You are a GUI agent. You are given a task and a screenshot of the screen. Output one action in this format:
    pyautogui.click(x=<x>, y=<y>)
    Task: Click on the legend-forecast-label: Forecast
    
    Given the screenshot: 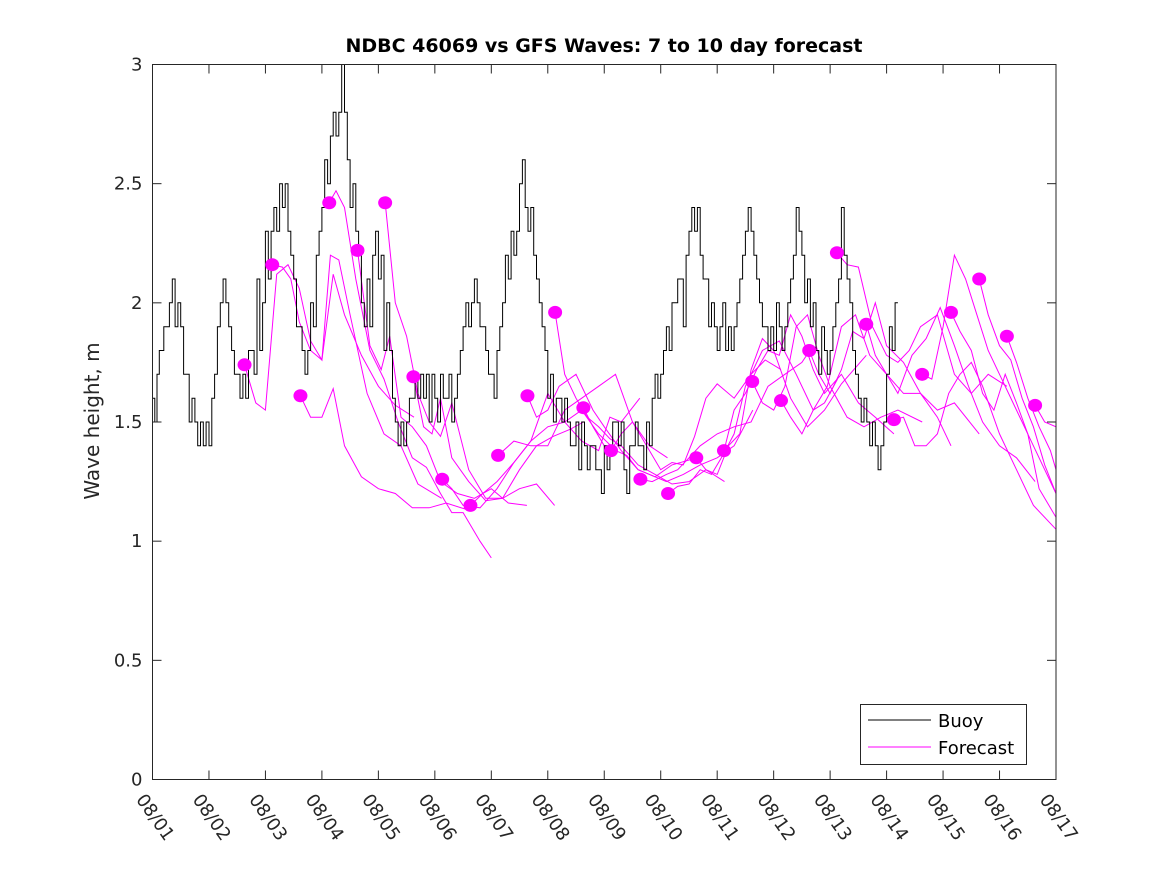 What is the action you would take?
    pyautogui.click(x=976, y=748)
    